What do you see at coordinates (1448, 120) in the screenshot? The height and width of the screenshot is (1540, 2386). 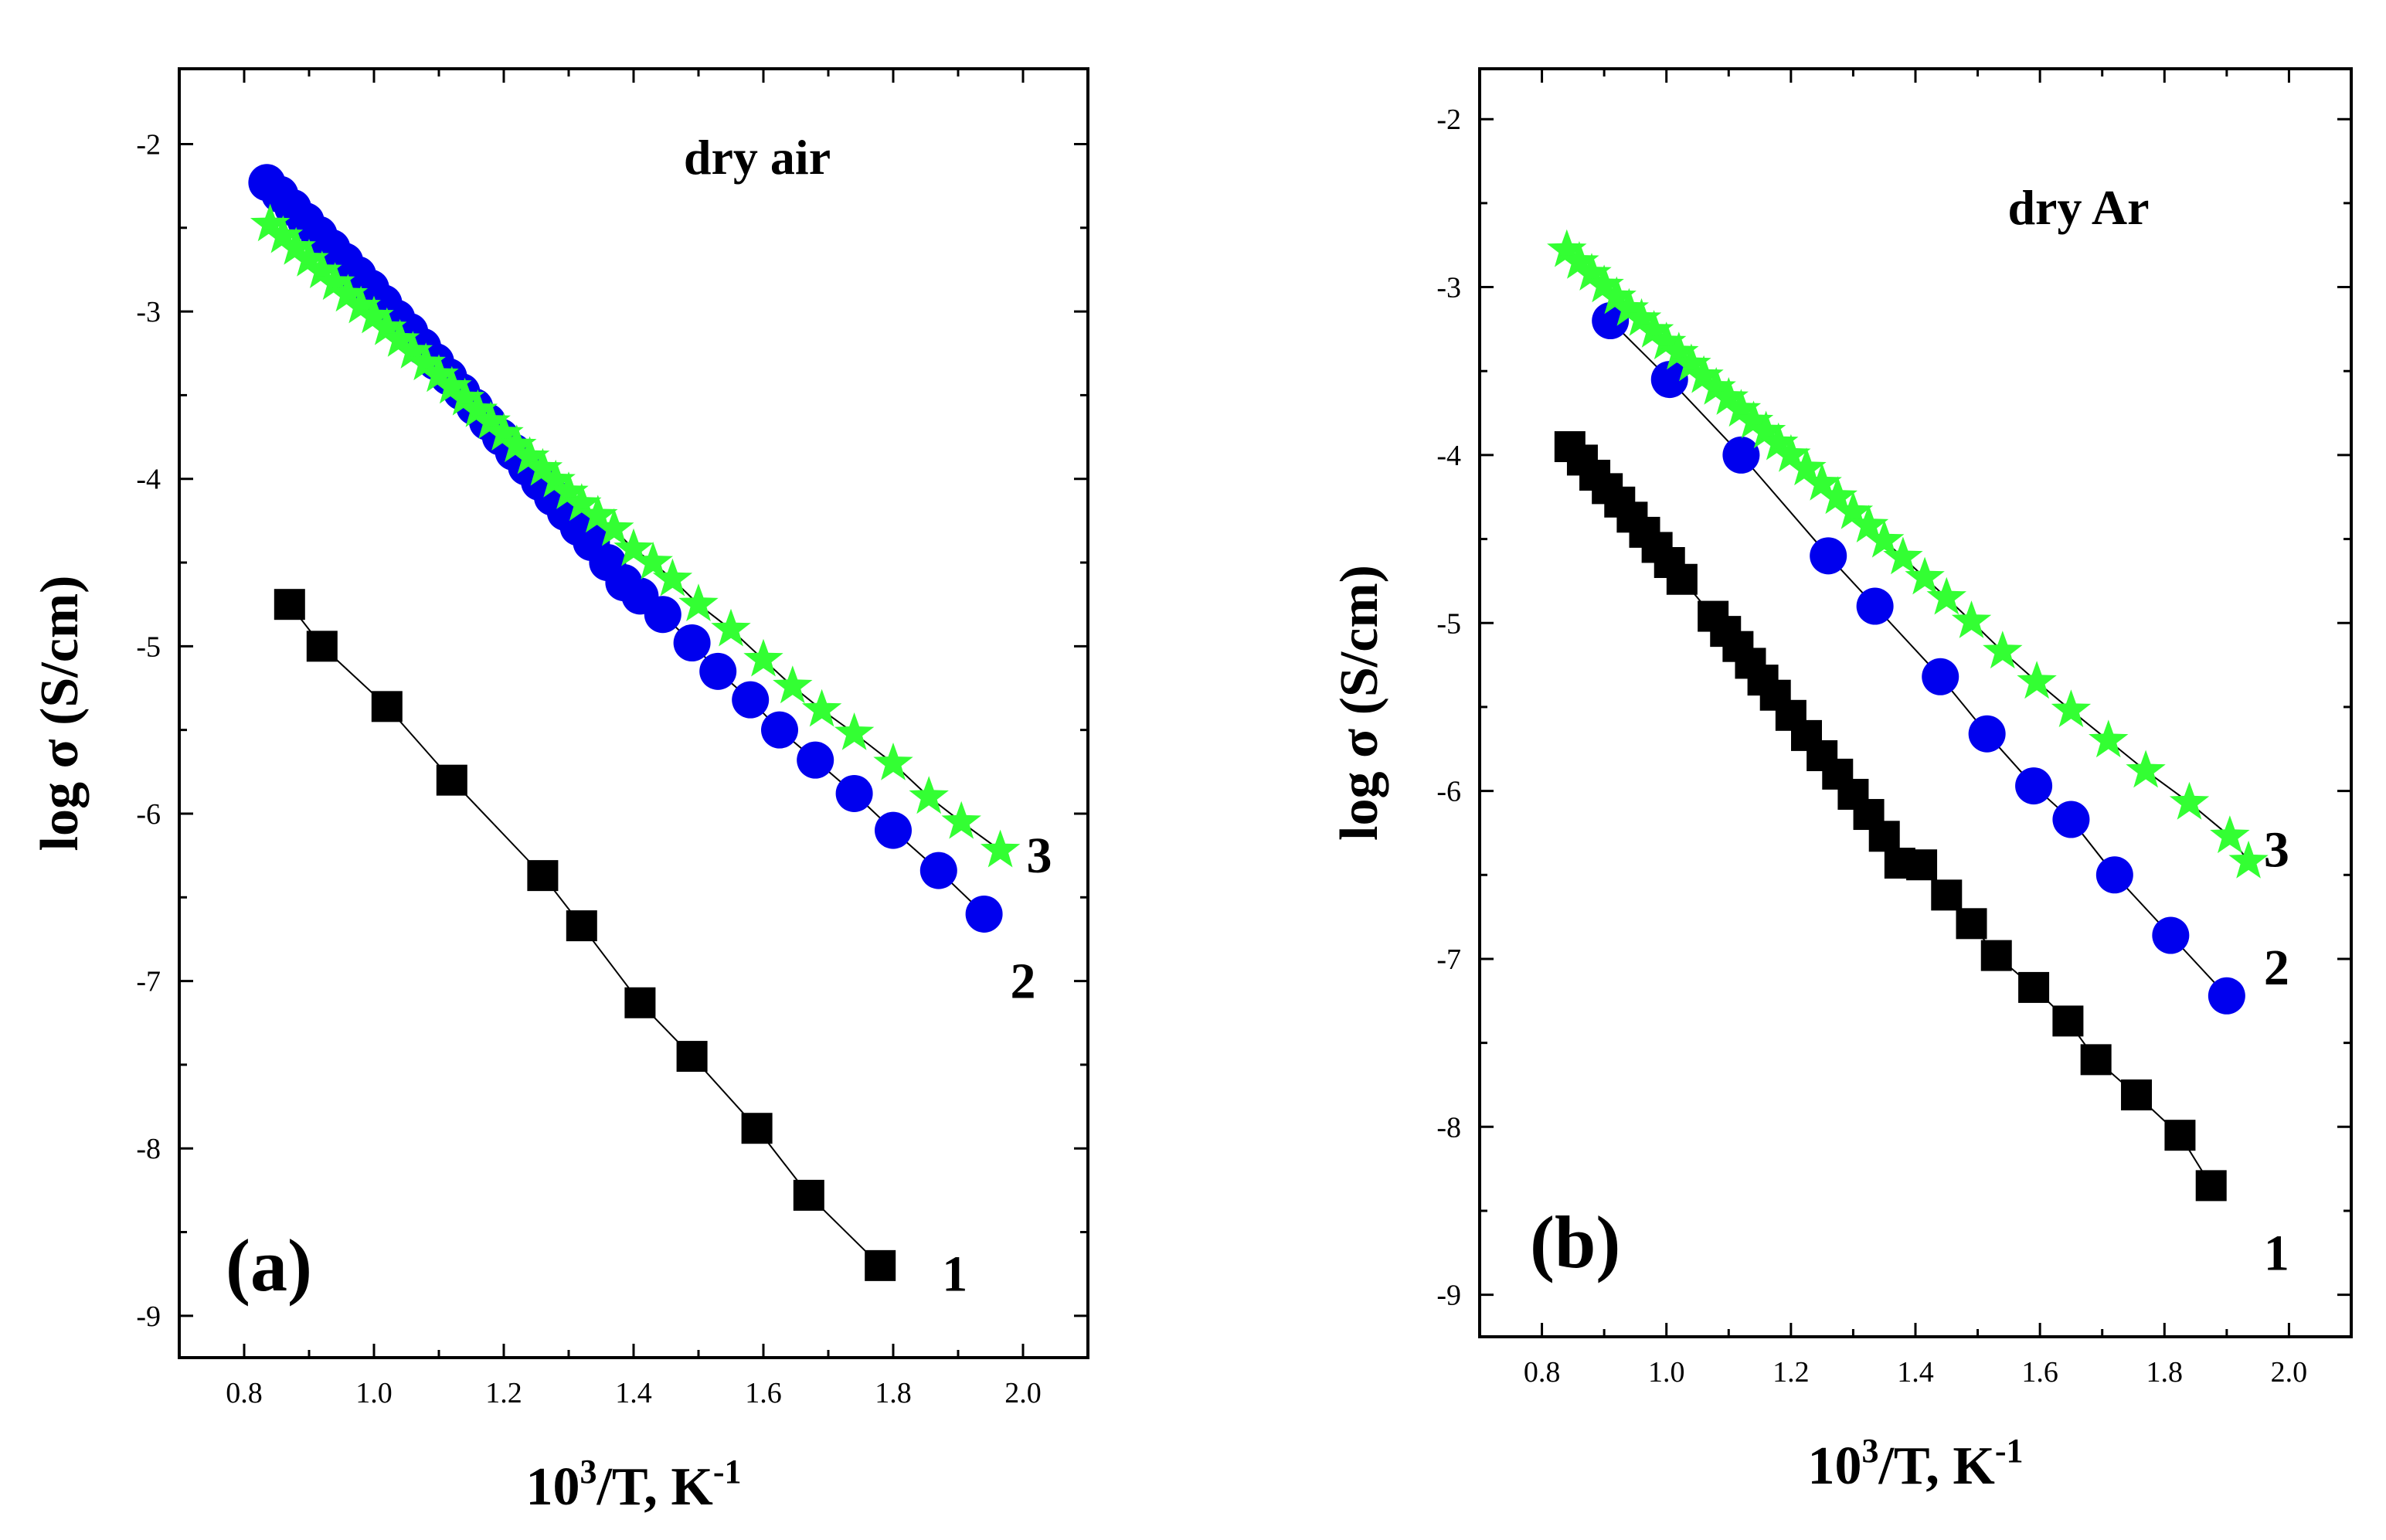 I see `y-tick-label: -2` at bounding box center [1448, 120].